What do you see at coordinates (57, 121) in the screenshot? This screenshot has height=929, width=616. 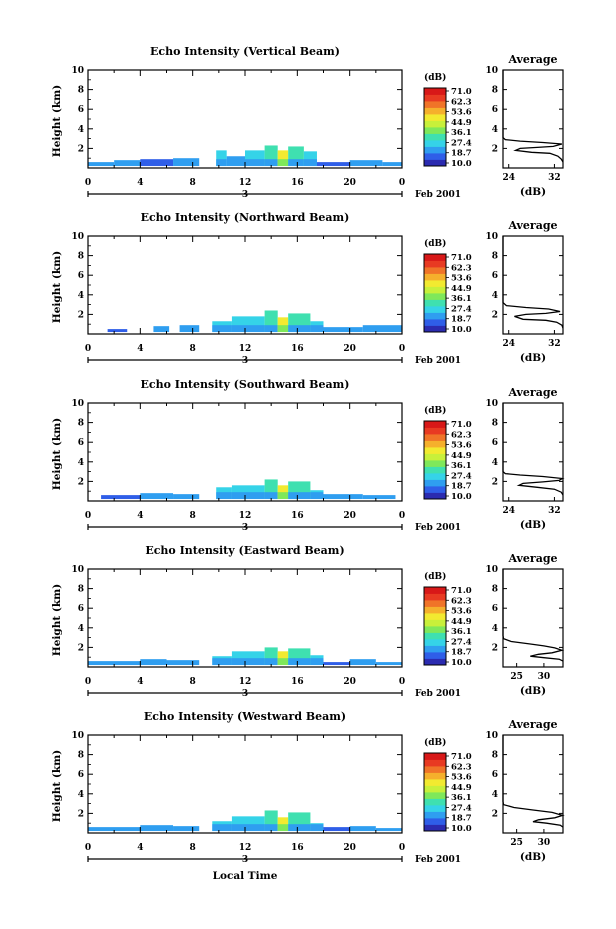 I see `y-axis-label: Height (km)` at bounding box center [57, 121].